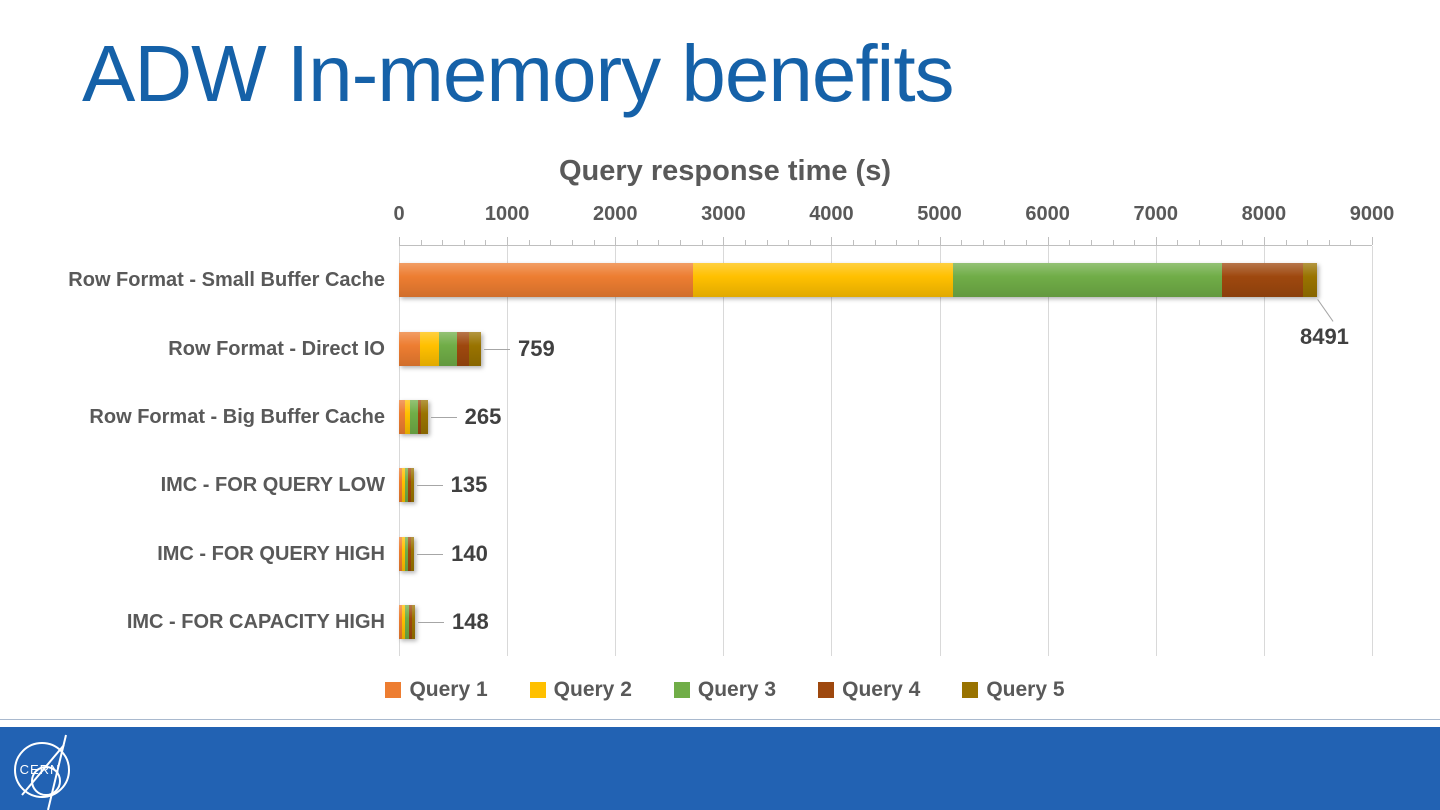  I want to click on x-axis-tick-label: 0, so click(399, 214).